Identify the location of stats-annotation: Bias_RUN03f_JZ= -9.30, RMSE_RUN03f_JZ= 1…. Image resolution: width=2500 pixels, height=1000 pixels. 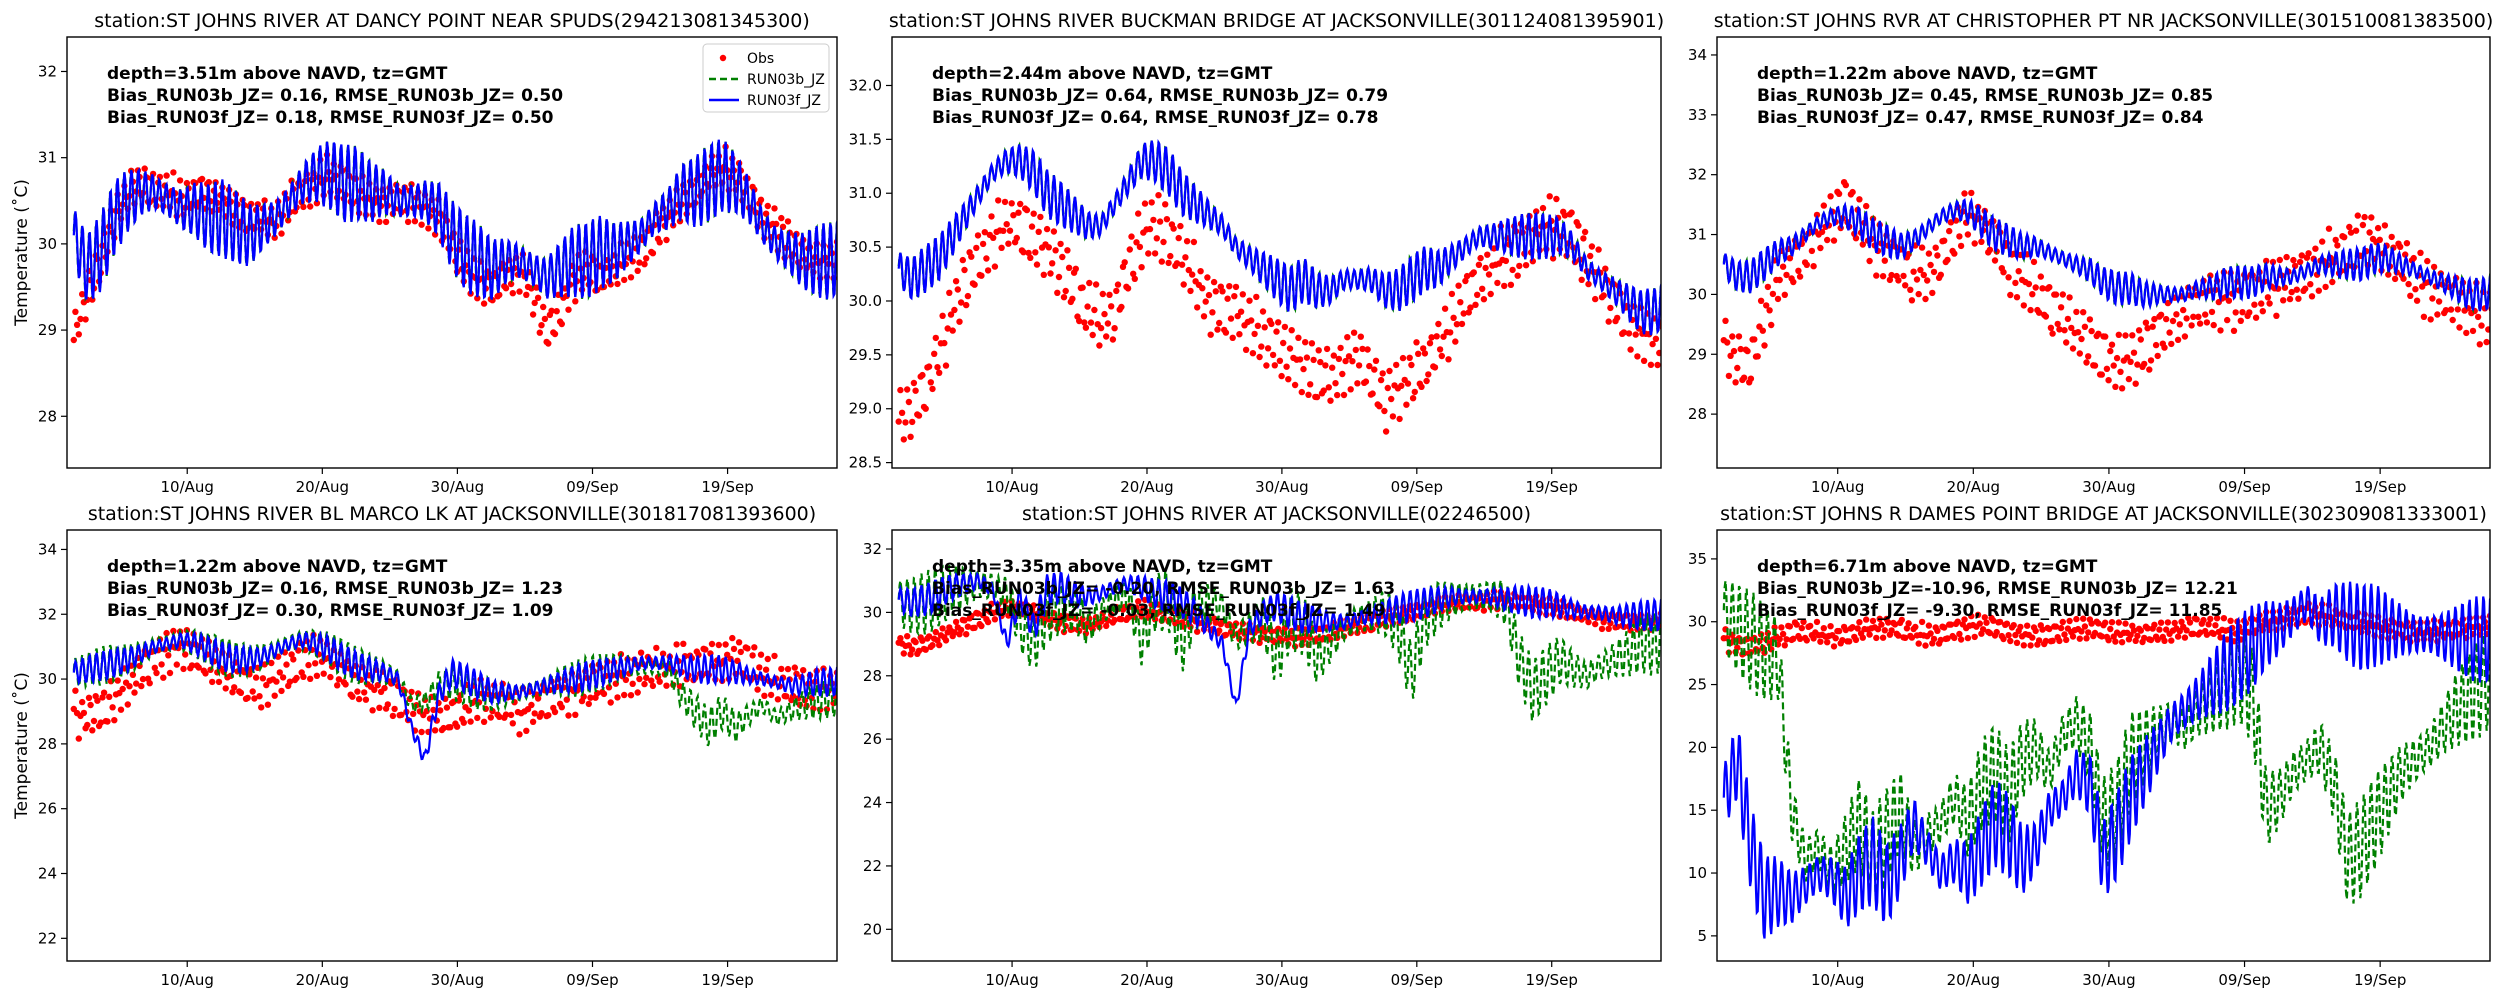
(1989, 611).